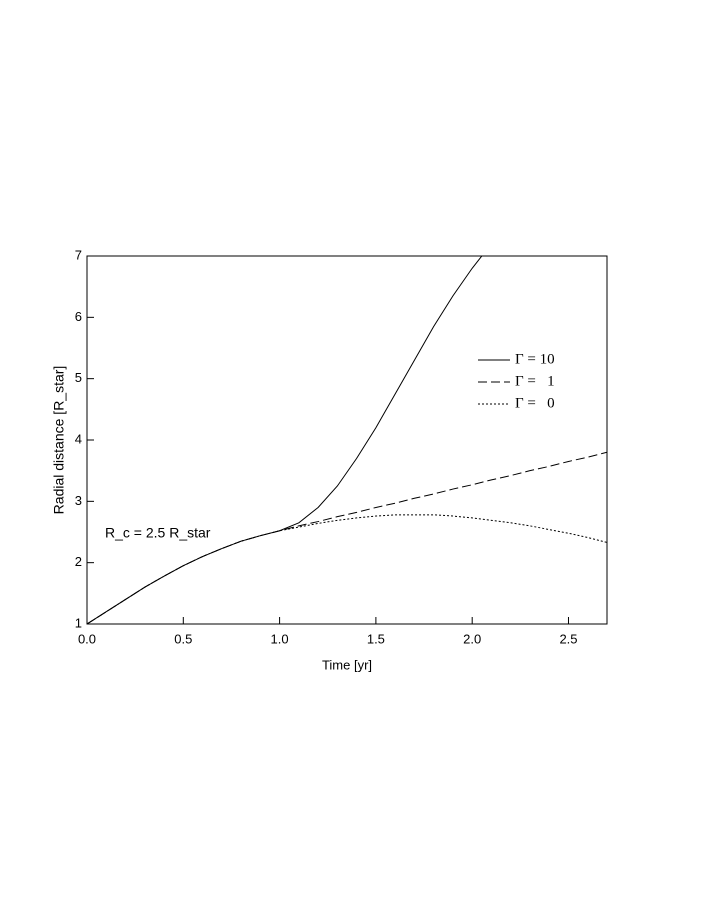 The image size is (708, 917). What do you see at coordinates (78, 622) in the screenshot?
I see `y-tick-label: 1` at bounding box center [78, 622].